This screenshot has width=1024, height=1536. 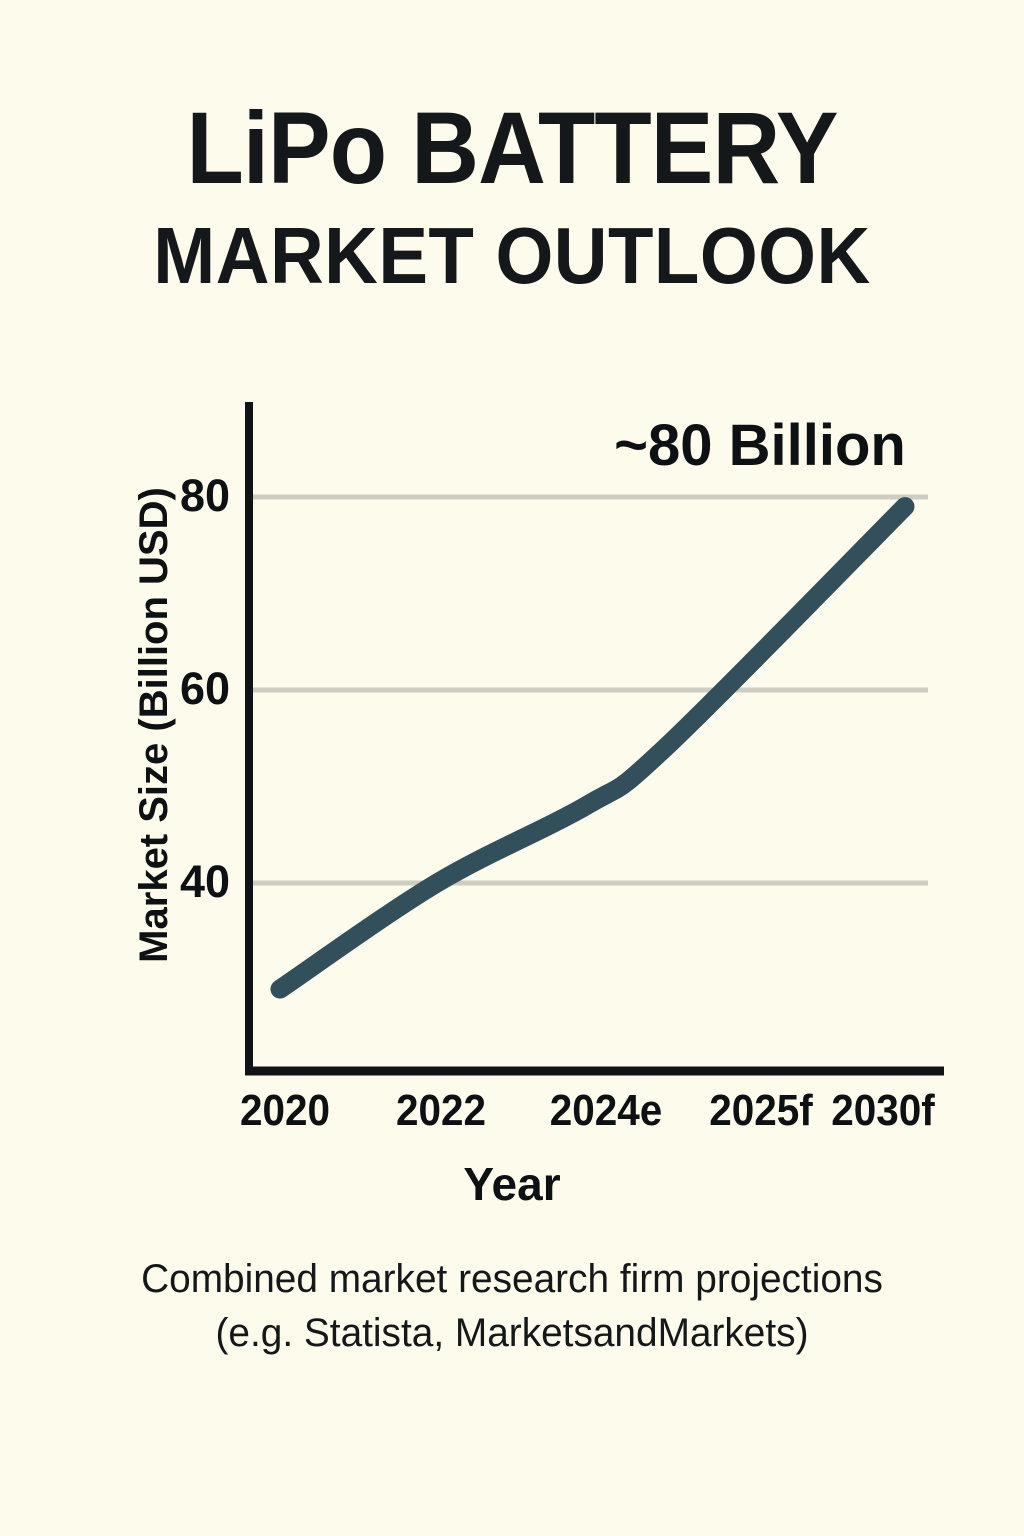 What do you see at coordinates (512, 1184) in the screenshot?
I see `x-axis-label: Year` at bounding box center [512, 1184].